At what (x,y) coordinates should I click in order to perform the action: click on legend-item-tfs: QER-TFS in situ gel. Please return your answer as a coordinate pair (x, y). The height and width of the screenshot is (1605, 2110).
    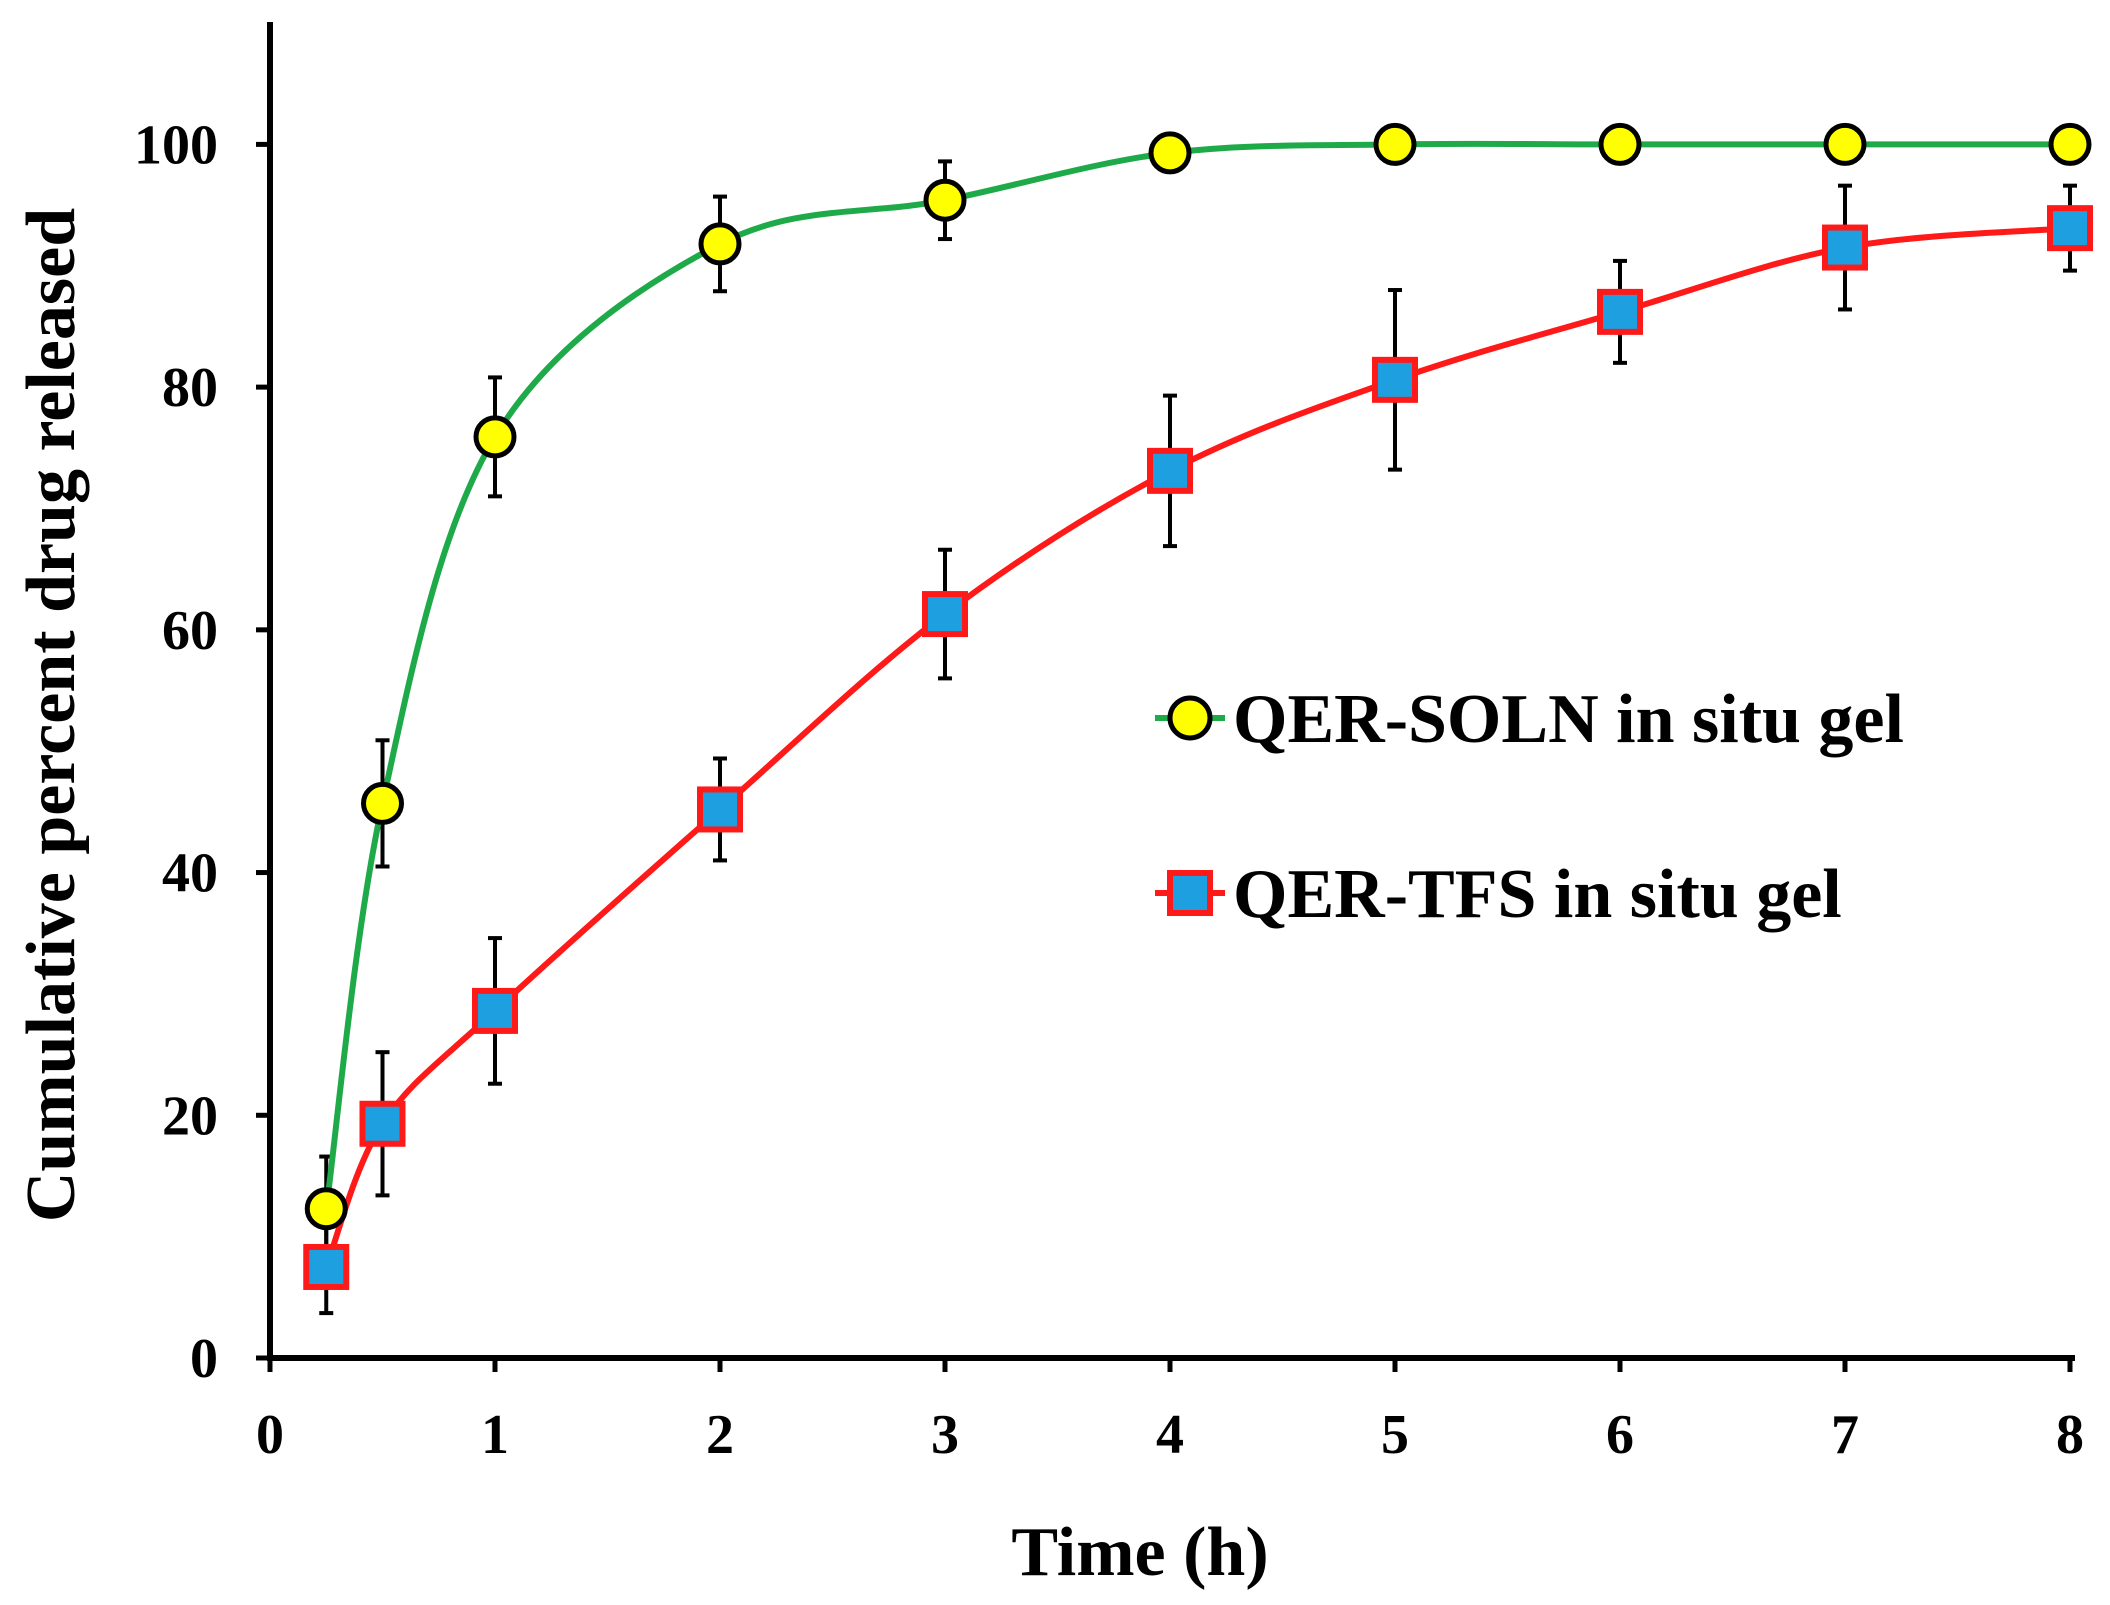
    Looking at the image, I should click on (1498, 894).